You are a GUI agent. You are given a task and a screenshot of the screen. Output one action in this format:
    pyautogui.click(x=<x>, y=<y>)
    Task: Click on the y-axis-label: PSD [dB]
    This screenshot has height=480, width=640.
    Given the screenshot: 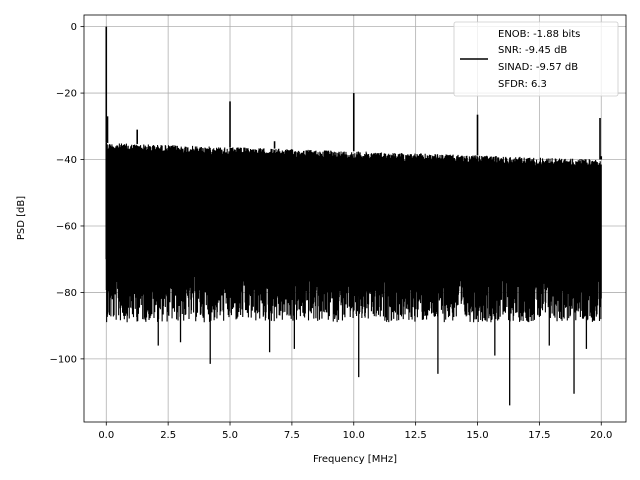 What is the action you would take?
    pyautogui.click(x=21, y=218)
    